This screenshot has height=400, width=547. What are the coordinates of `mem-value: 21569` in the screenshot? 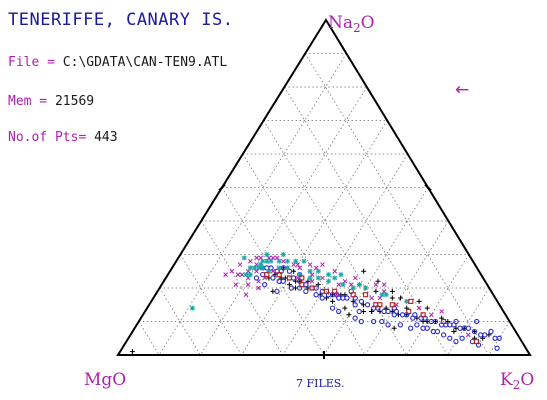 It's located at (74, 101).